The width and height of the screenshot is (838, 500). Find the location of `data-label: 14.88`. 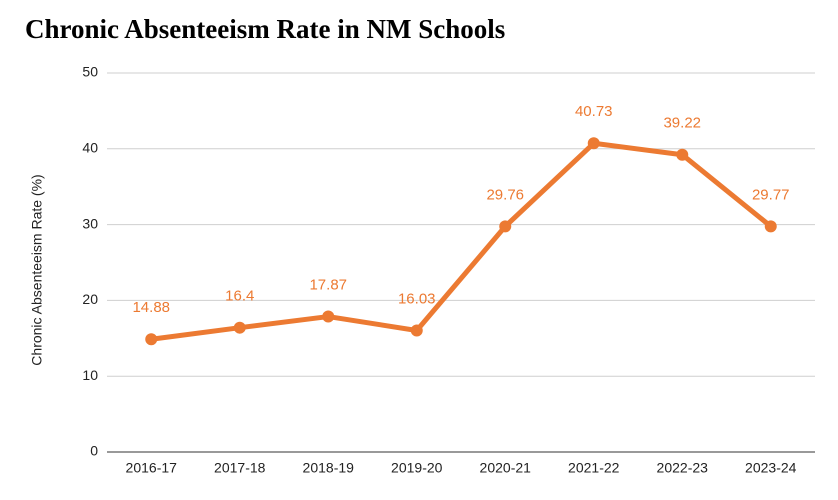

data-label: 14.88 is located at coordinates (151, 307).